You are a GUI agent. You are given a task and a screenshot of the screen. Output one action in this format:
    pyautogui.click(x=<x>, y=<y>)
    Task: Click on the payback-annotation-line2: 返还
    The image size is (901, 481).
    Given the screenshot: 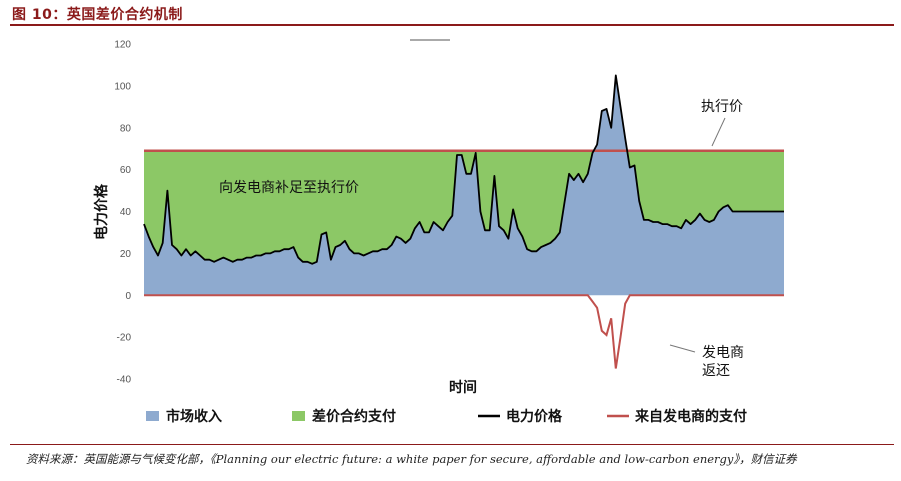 What is the action you would take?
    pyautogui.click(x=716, y=371)
    